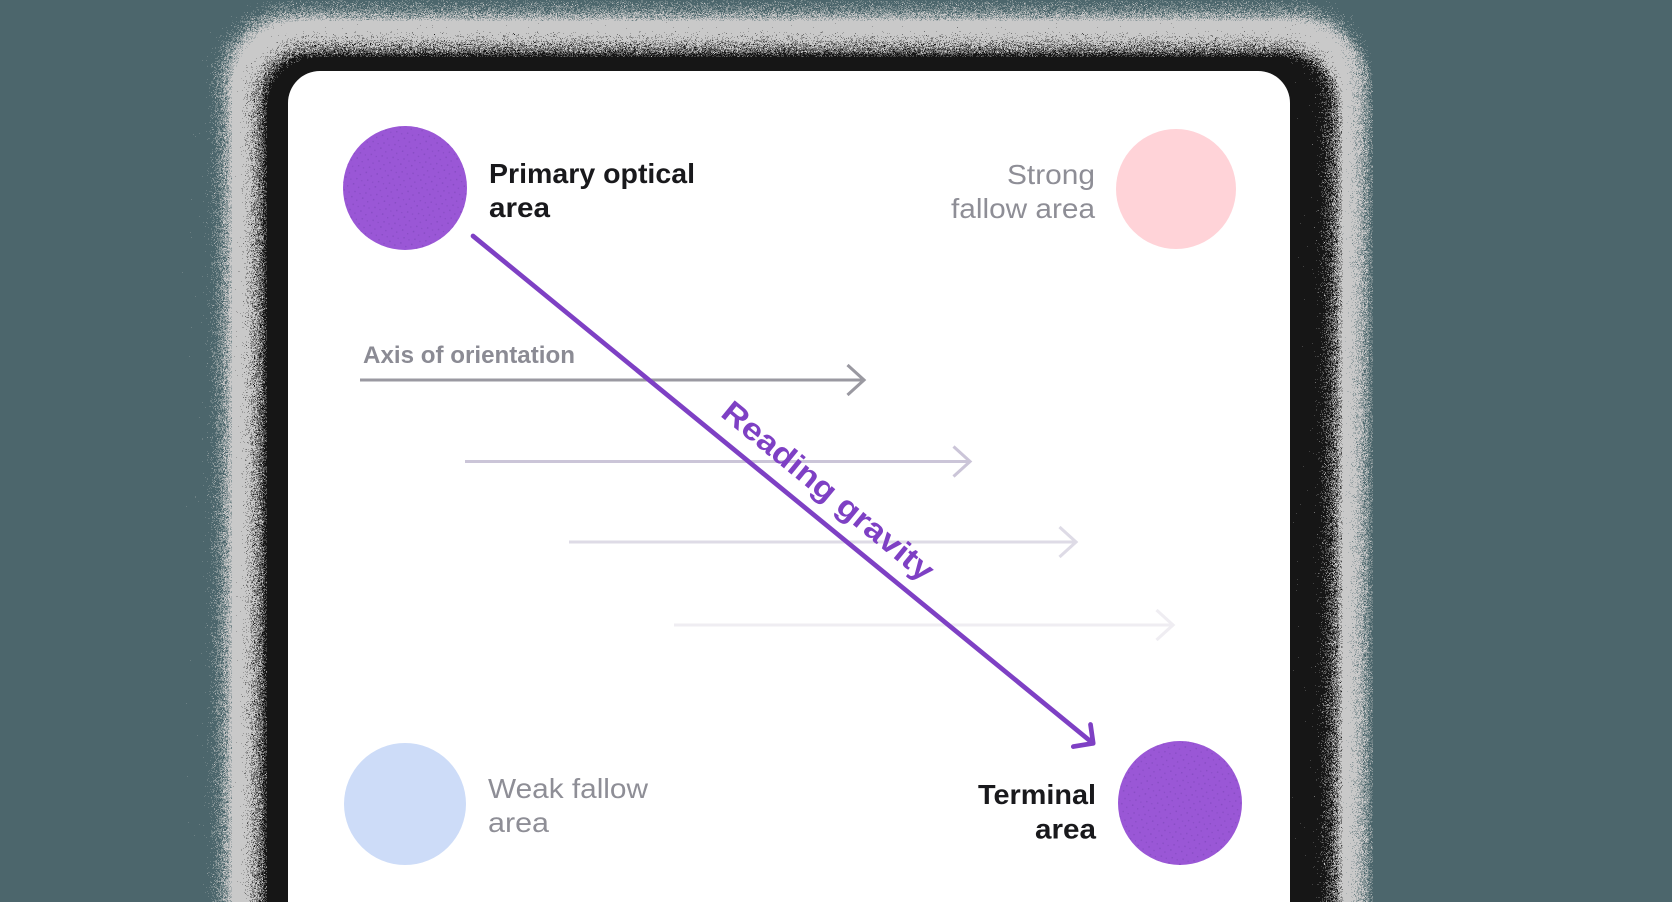 The width and height of the screenshot is (1672, 902). Describe the element at coordinates (469, 355) in the screenshot. I see `svg-text: Axis of orientation` at that location.